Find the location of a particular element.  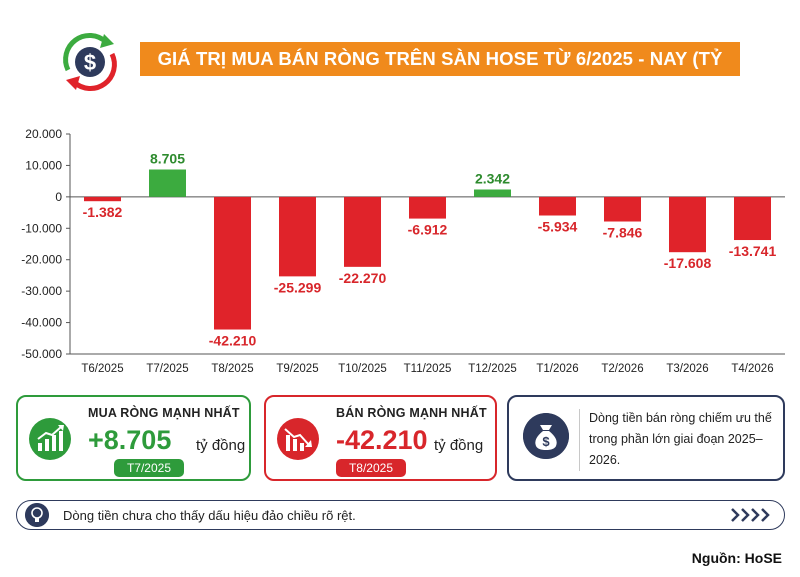

top-buy-value: +8.705 is located at coordinates (130, 440).